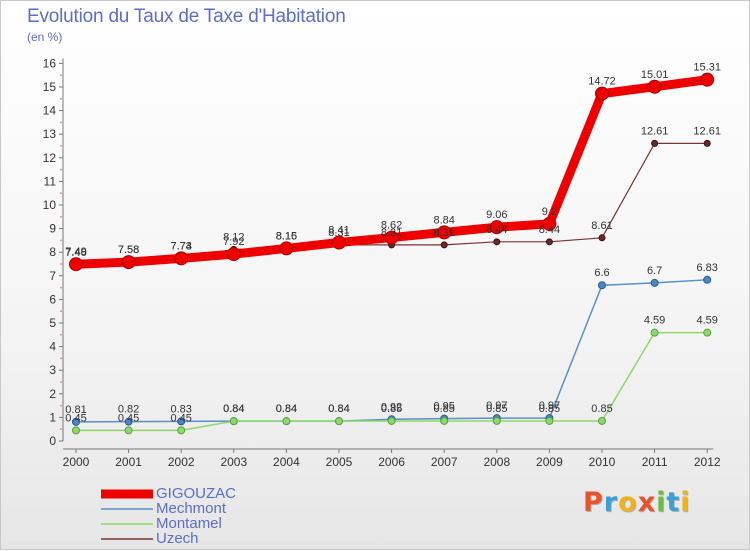  What do you see at coordinates (601, 273) in the screenshot?
I see `data-label-mechmont: 6.6` at bounding box center [601, 273].